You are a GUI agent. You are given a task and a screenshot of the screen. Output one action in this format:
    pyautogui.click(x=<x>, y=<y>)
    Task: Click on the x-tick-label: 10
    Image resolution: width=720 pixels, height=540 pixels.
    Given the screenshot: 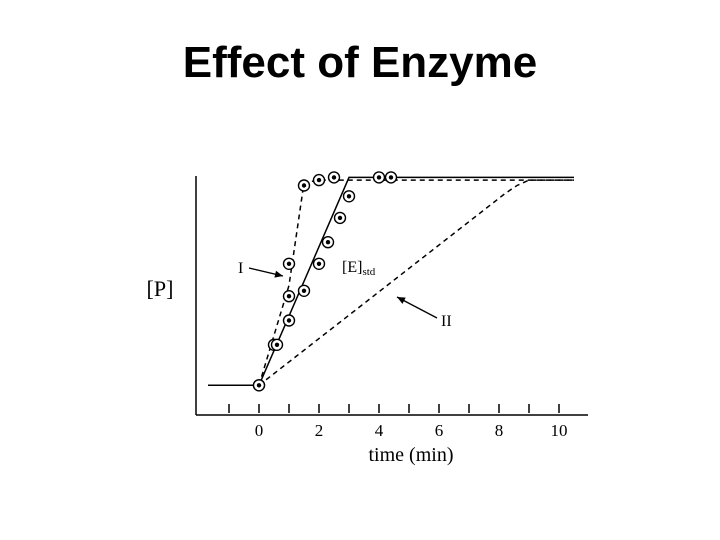 What is the action you would take?
    pyautogui.click(x=559, y=430)
    